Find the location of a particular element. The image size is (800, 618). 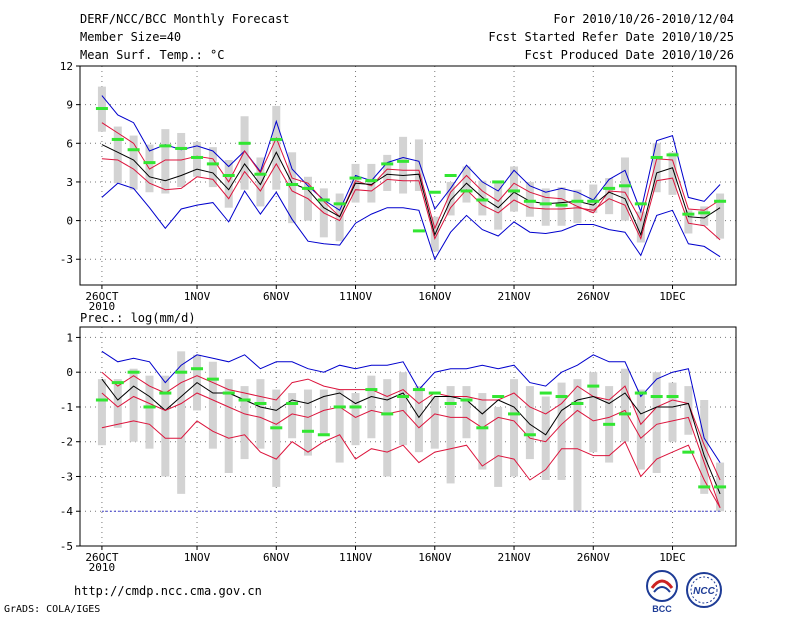

member-size: Member Size=40 is located at coordinates (131, 37).